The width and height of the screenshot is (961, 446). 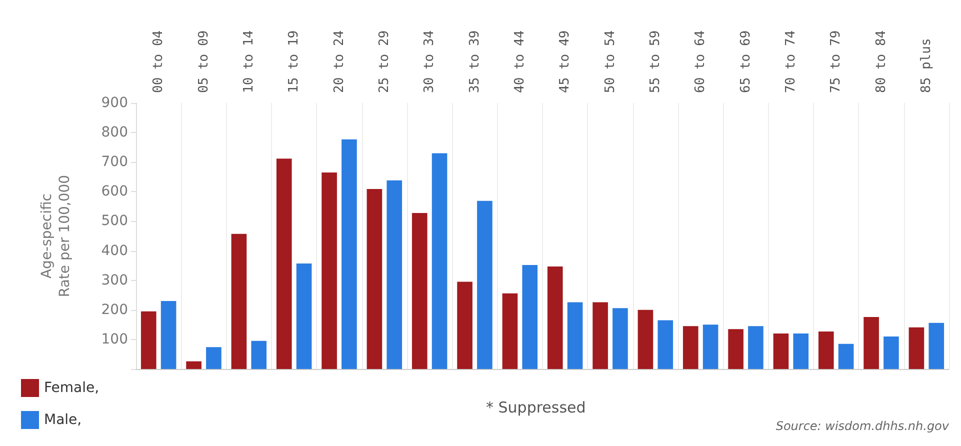 What do you see at coordinates (63, 420) in the screenshot?
I see `legend-label: Male,` at bounding box center [63, 420].